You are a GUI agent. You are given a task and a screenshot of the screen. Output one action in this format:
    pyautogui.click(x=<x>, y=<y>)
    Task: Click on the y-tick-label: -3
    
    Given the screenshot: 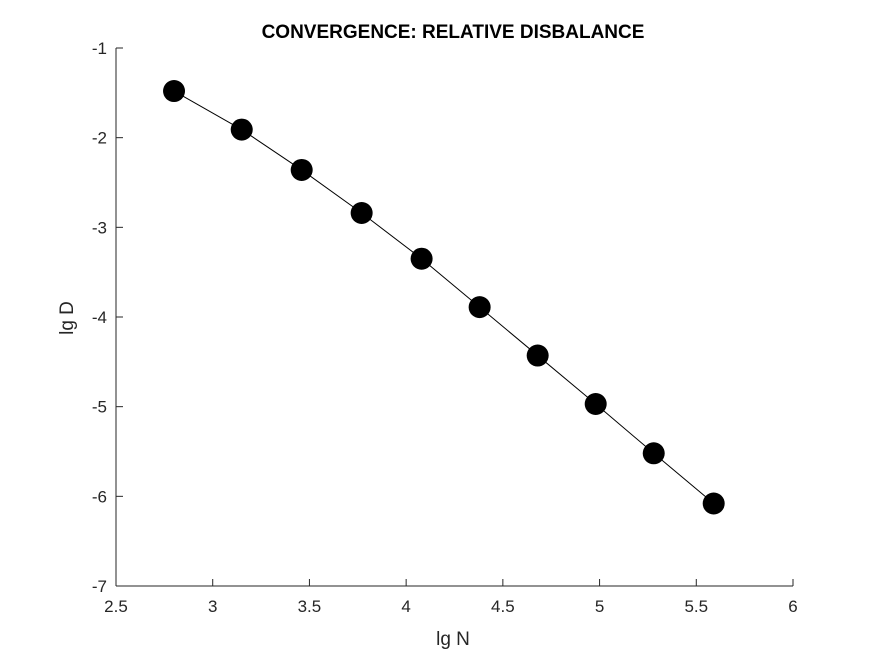 What is the action you would take?
    pyautogui.click(x=99, y=227)
    